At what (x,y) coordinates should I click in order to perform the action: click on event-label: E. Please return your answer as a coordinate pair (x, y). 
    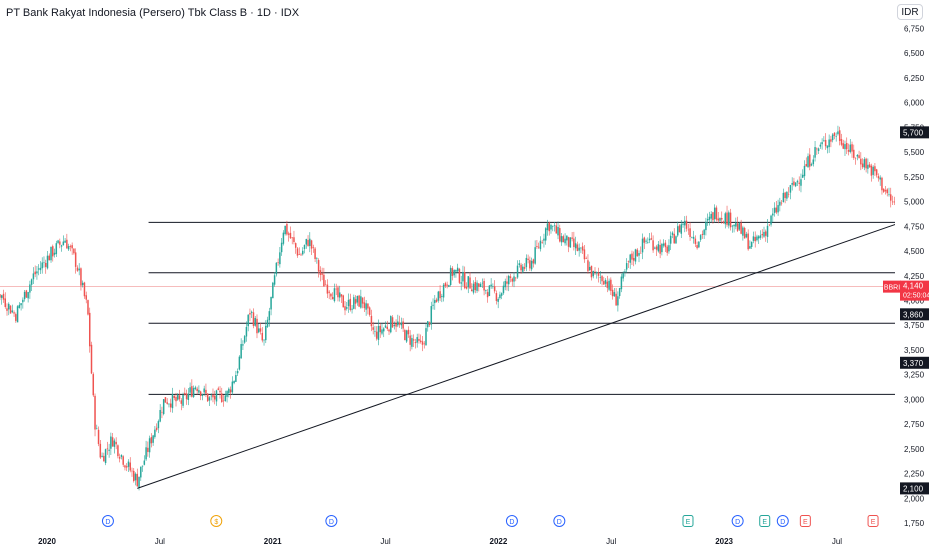
    Looking at the image, I should click on (805, 522).